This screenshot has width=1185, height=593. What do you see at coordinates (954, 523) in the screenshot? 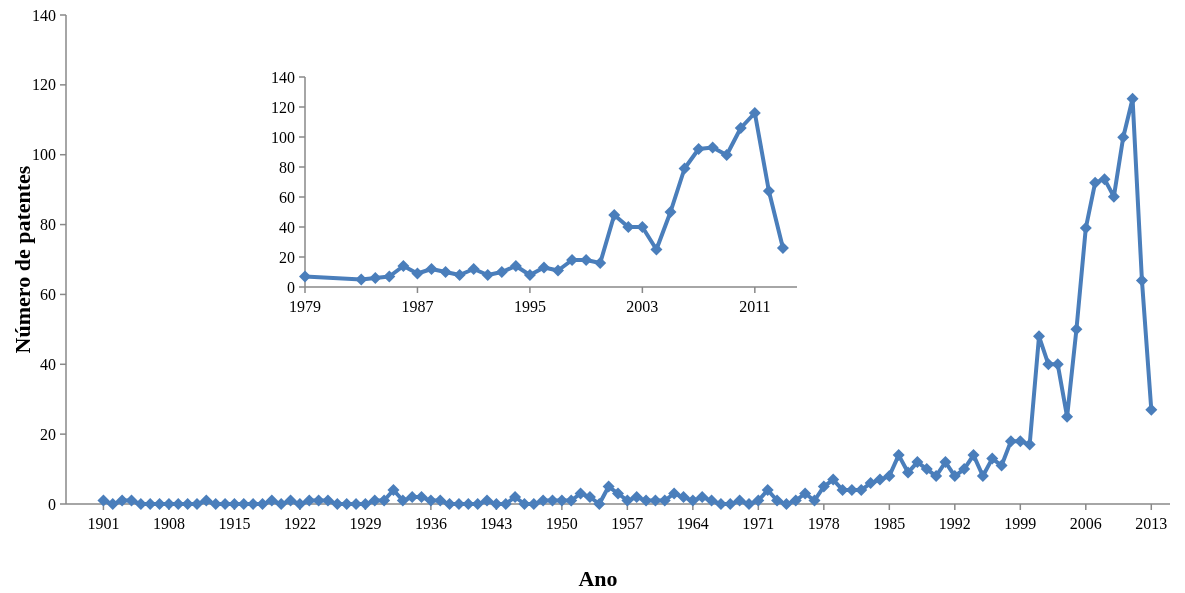
I see `x-tick-label: 1992` at bounding box center [954, 523].